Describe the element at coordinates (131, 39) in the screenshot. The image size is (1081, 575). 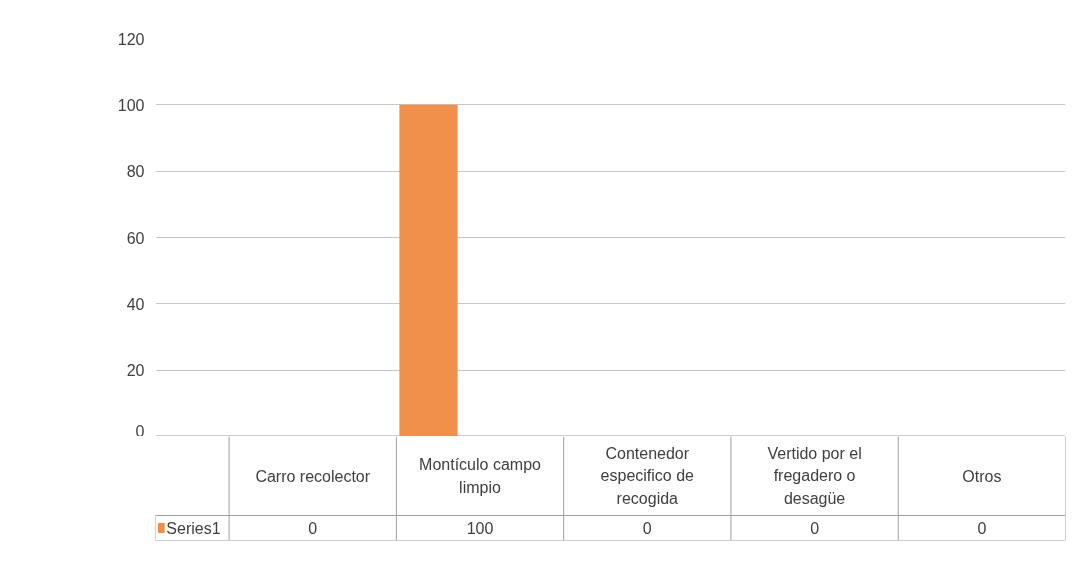
I see `y-tick-label: 120` at that location.